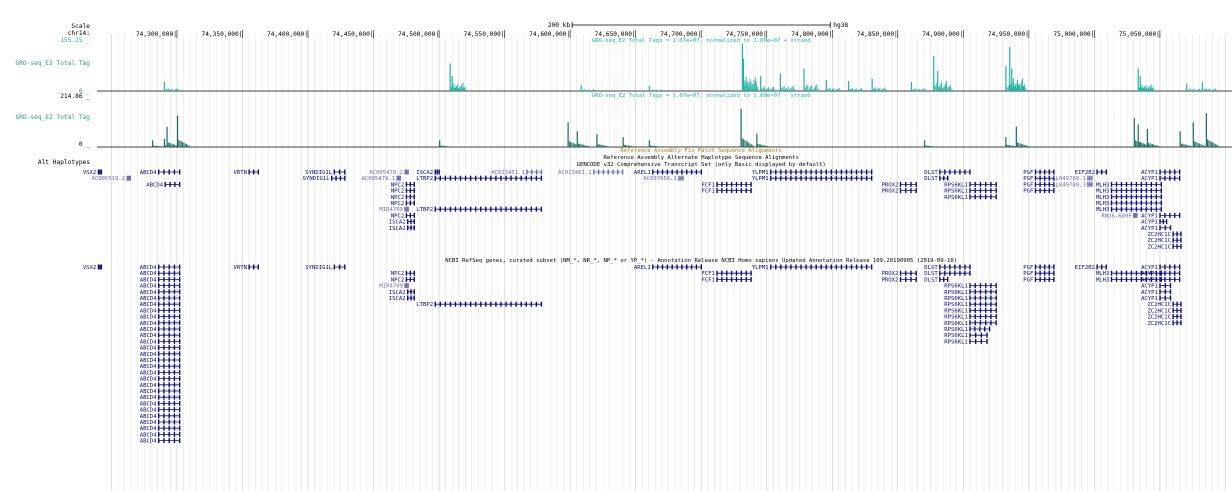 This screenshot has width=1232, height=491. Describe the element at coordinates (1072, 178) in the screenshot. I see `gencode-gene: AL049780.1` at that location.